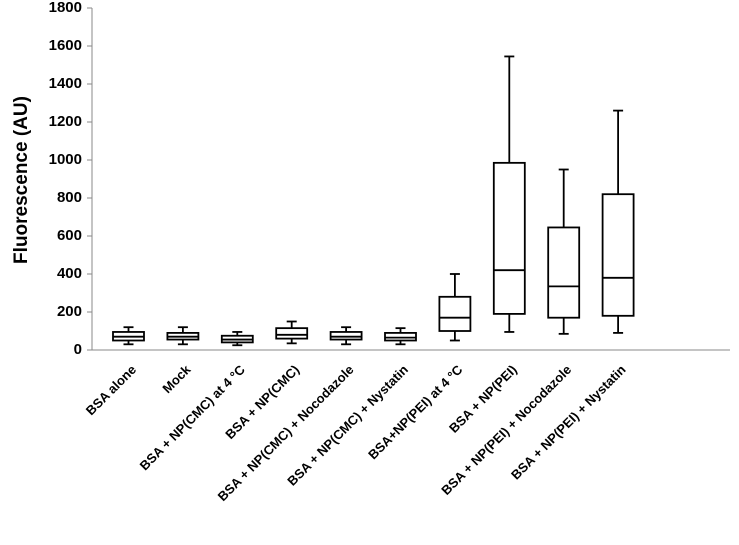  I want to click on x-category-label: Mock, so click(176, 378).